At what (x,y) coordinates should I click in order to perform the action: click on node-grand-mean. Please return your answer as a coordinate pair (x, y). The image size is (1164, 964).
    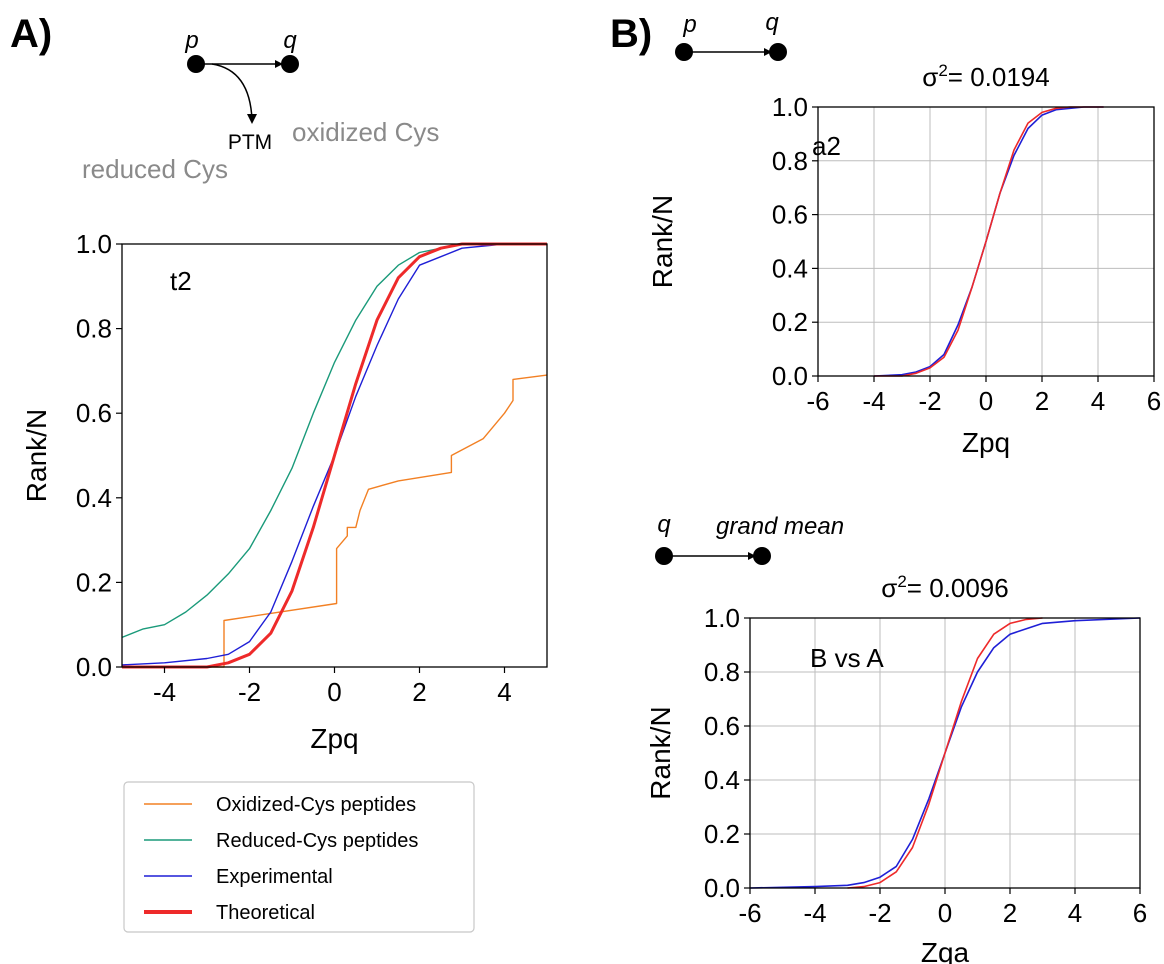
    Looking at the image, I should click on (762, 556).